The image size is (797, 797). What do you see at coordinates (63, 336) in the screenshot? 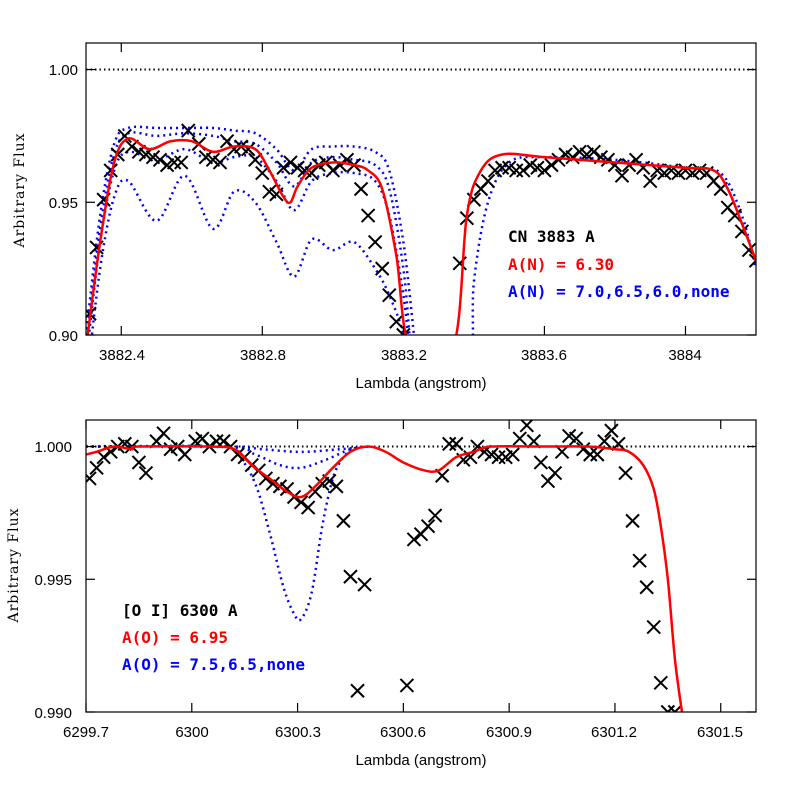
I see `top-ytick-label: 0.90` at bounding box center [63, 336].